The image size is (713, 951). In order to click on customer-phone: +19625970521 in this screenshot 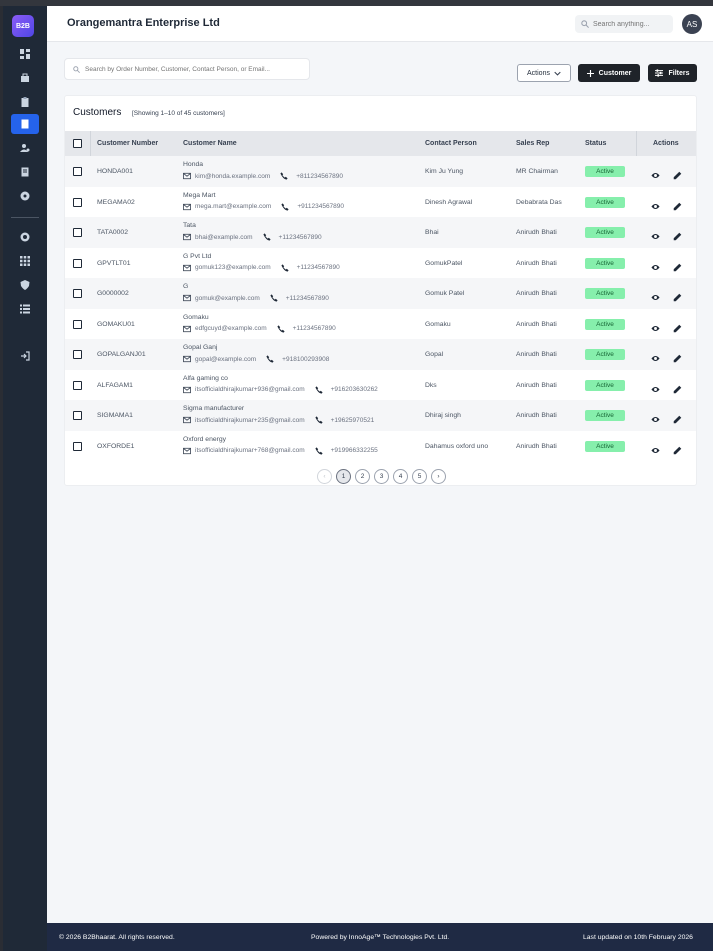, I will do `click(352, 420)`.